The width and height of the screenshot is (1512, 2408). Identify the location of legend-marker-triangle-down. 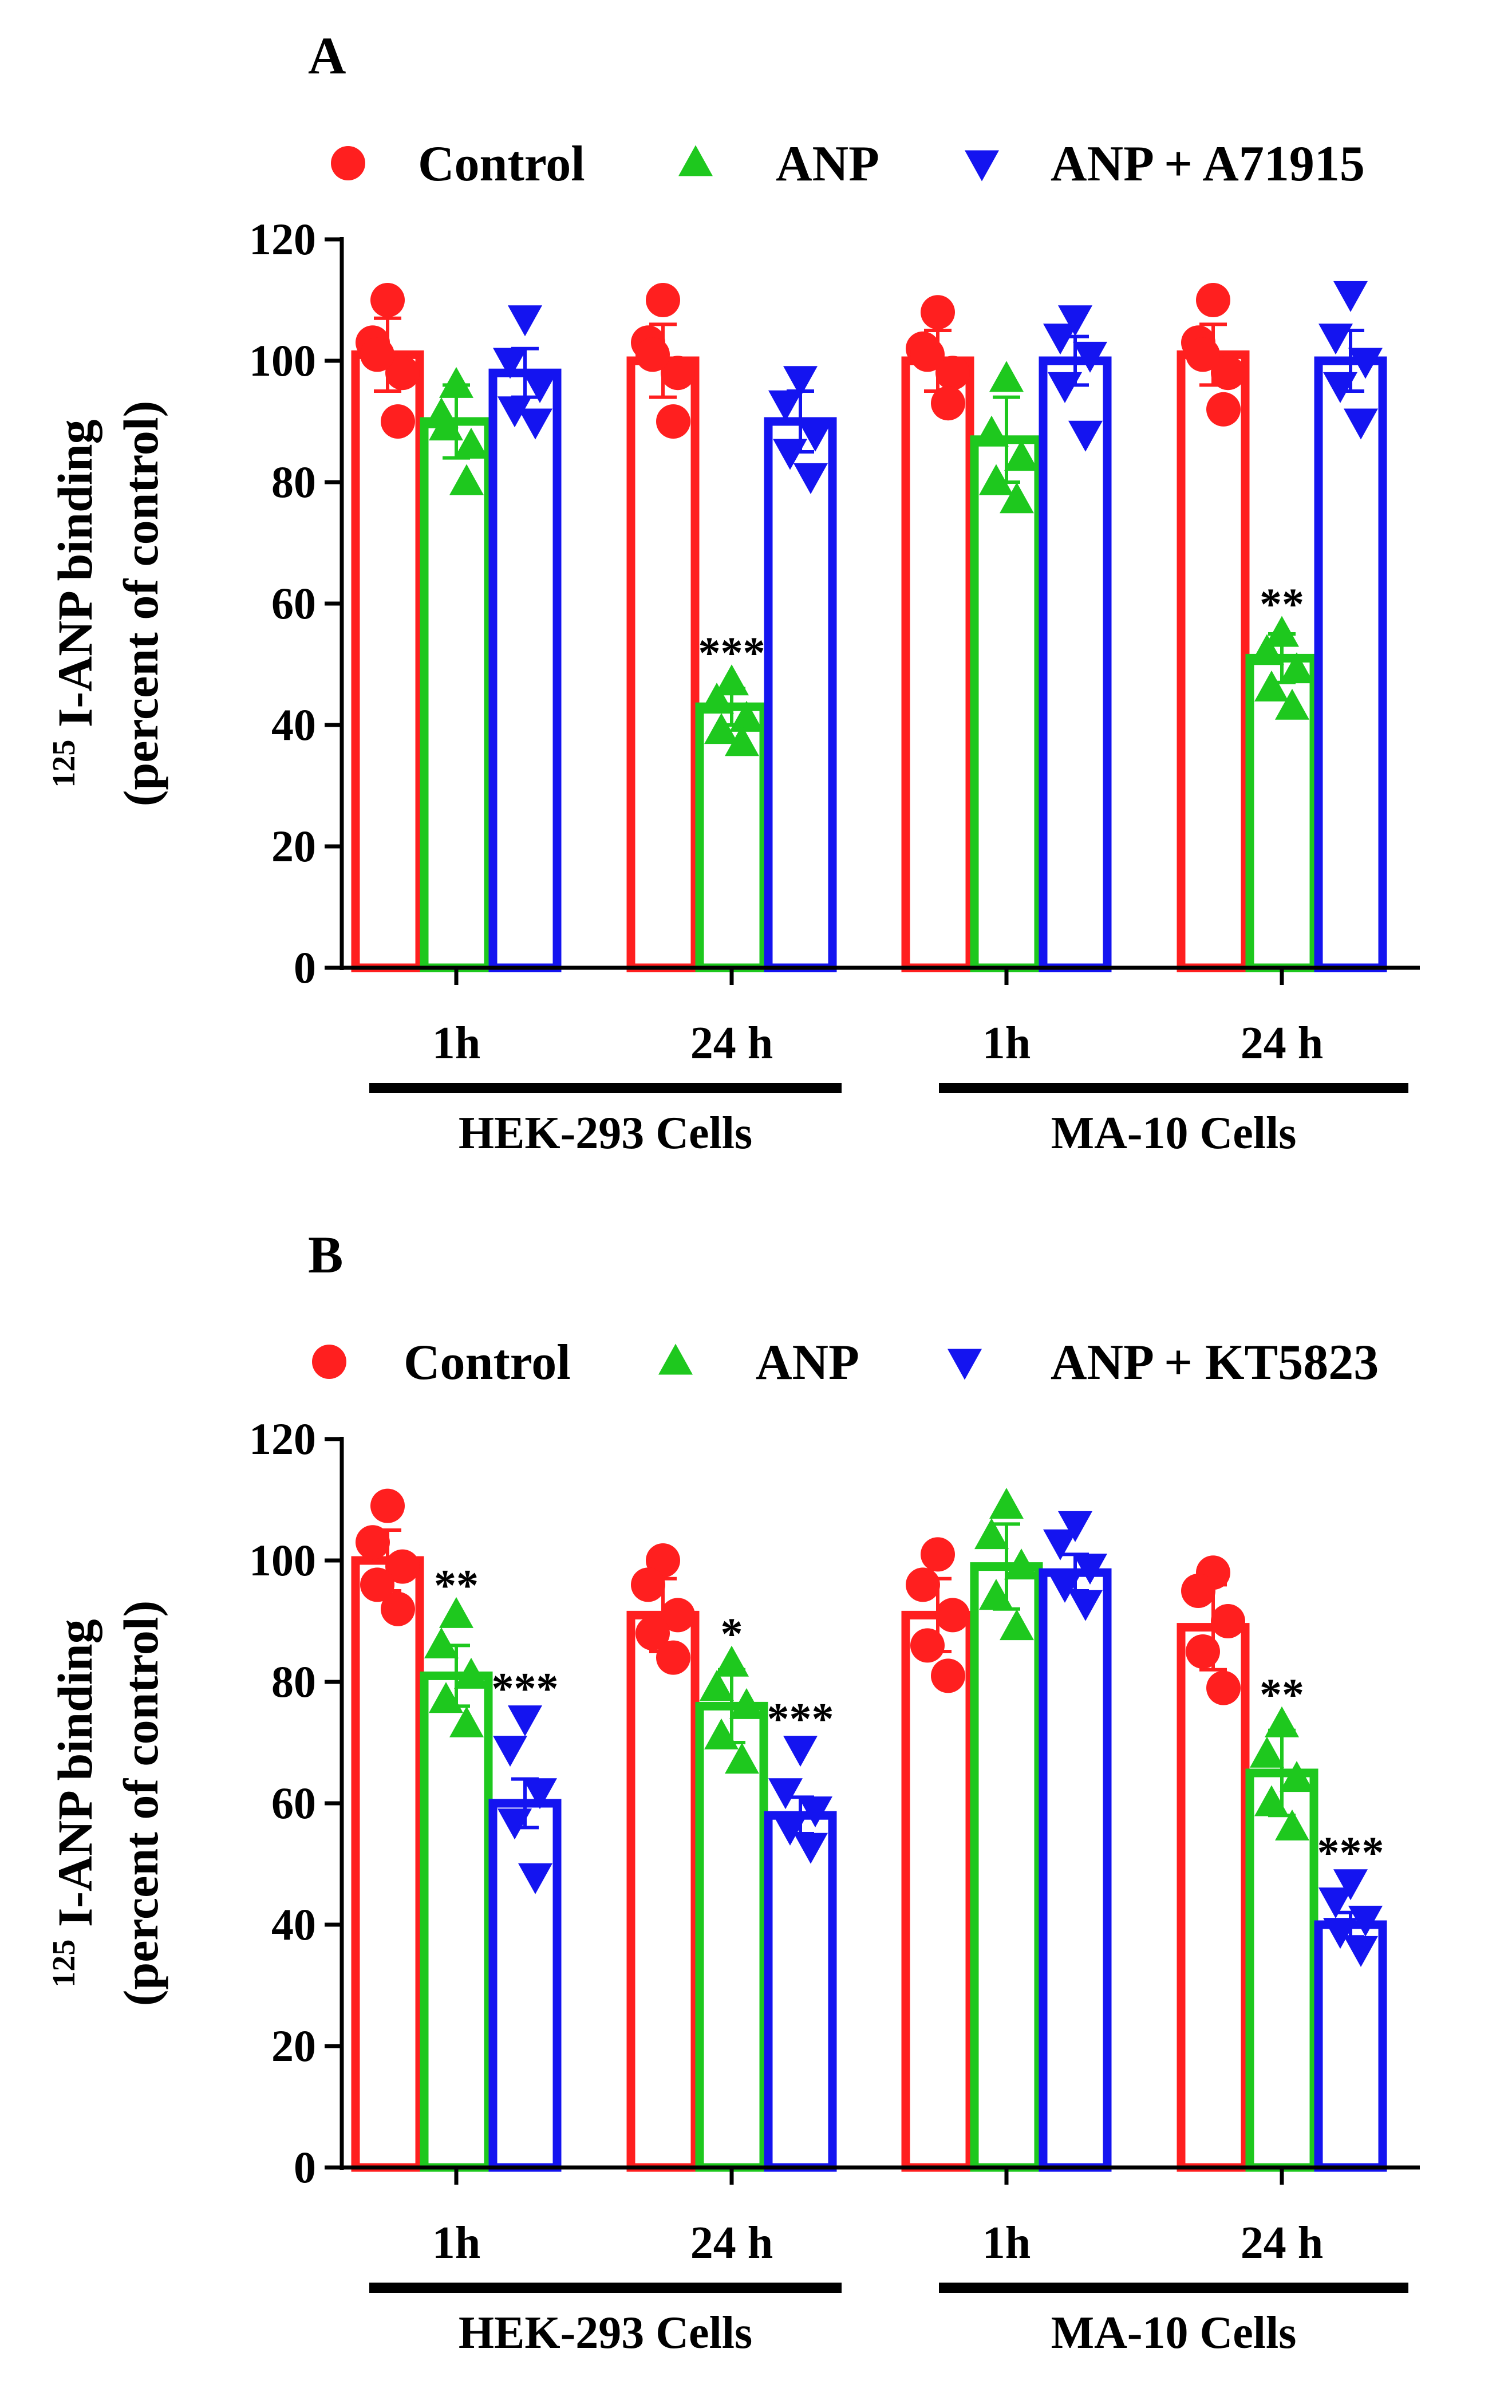
(982, 166).